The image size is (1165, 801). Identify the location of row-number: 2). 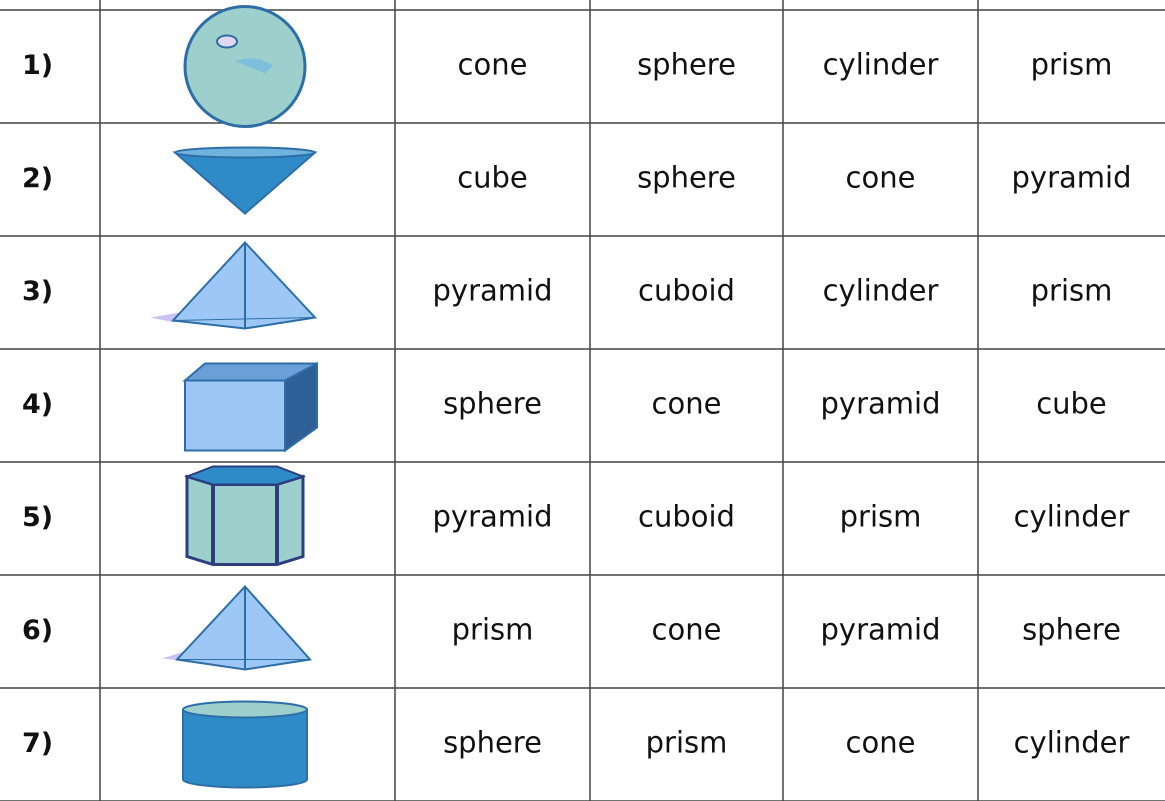
(37, 178).